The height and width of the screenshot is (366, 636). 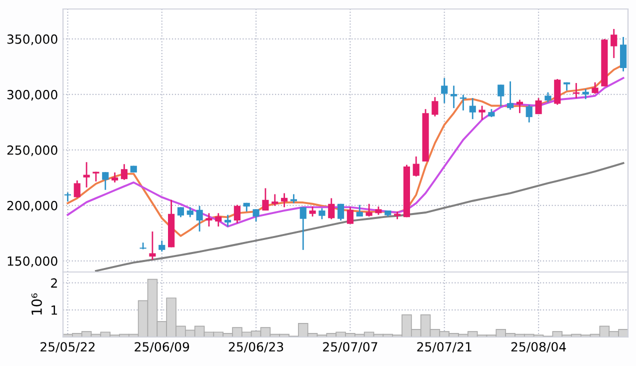 I want to click on y-tick-label: 2, so click(x=54, y=283).